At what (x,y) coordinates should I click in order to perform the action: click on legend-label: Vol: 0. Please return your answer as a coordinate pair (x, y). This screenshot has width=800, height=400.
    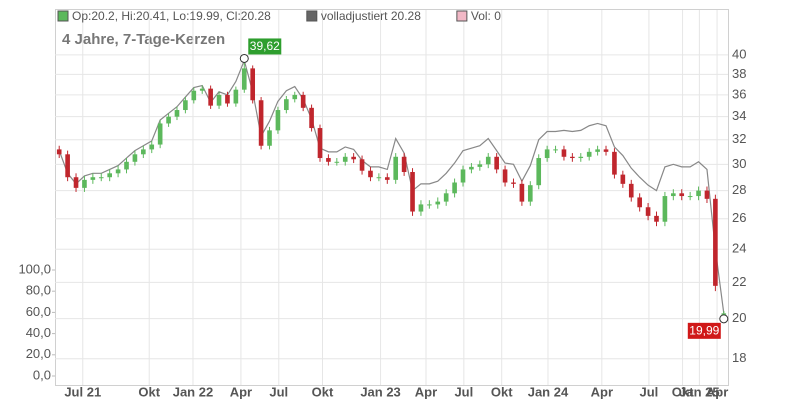
    Looking at the image, I should click on (486, 16).